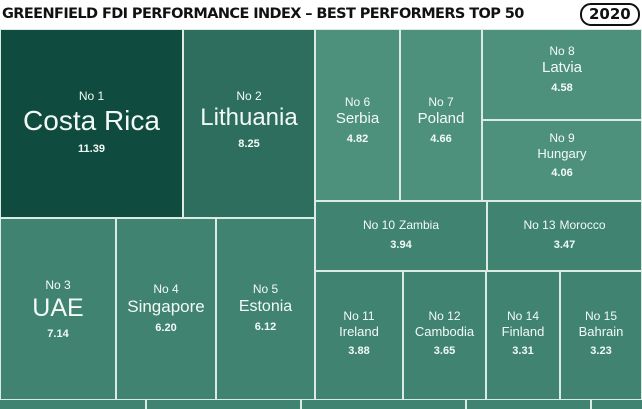 The width and height of the screenshot is (642, 409). I want to click on treemap-tile: No 9 Hungary 4.06, so click(562, 160).